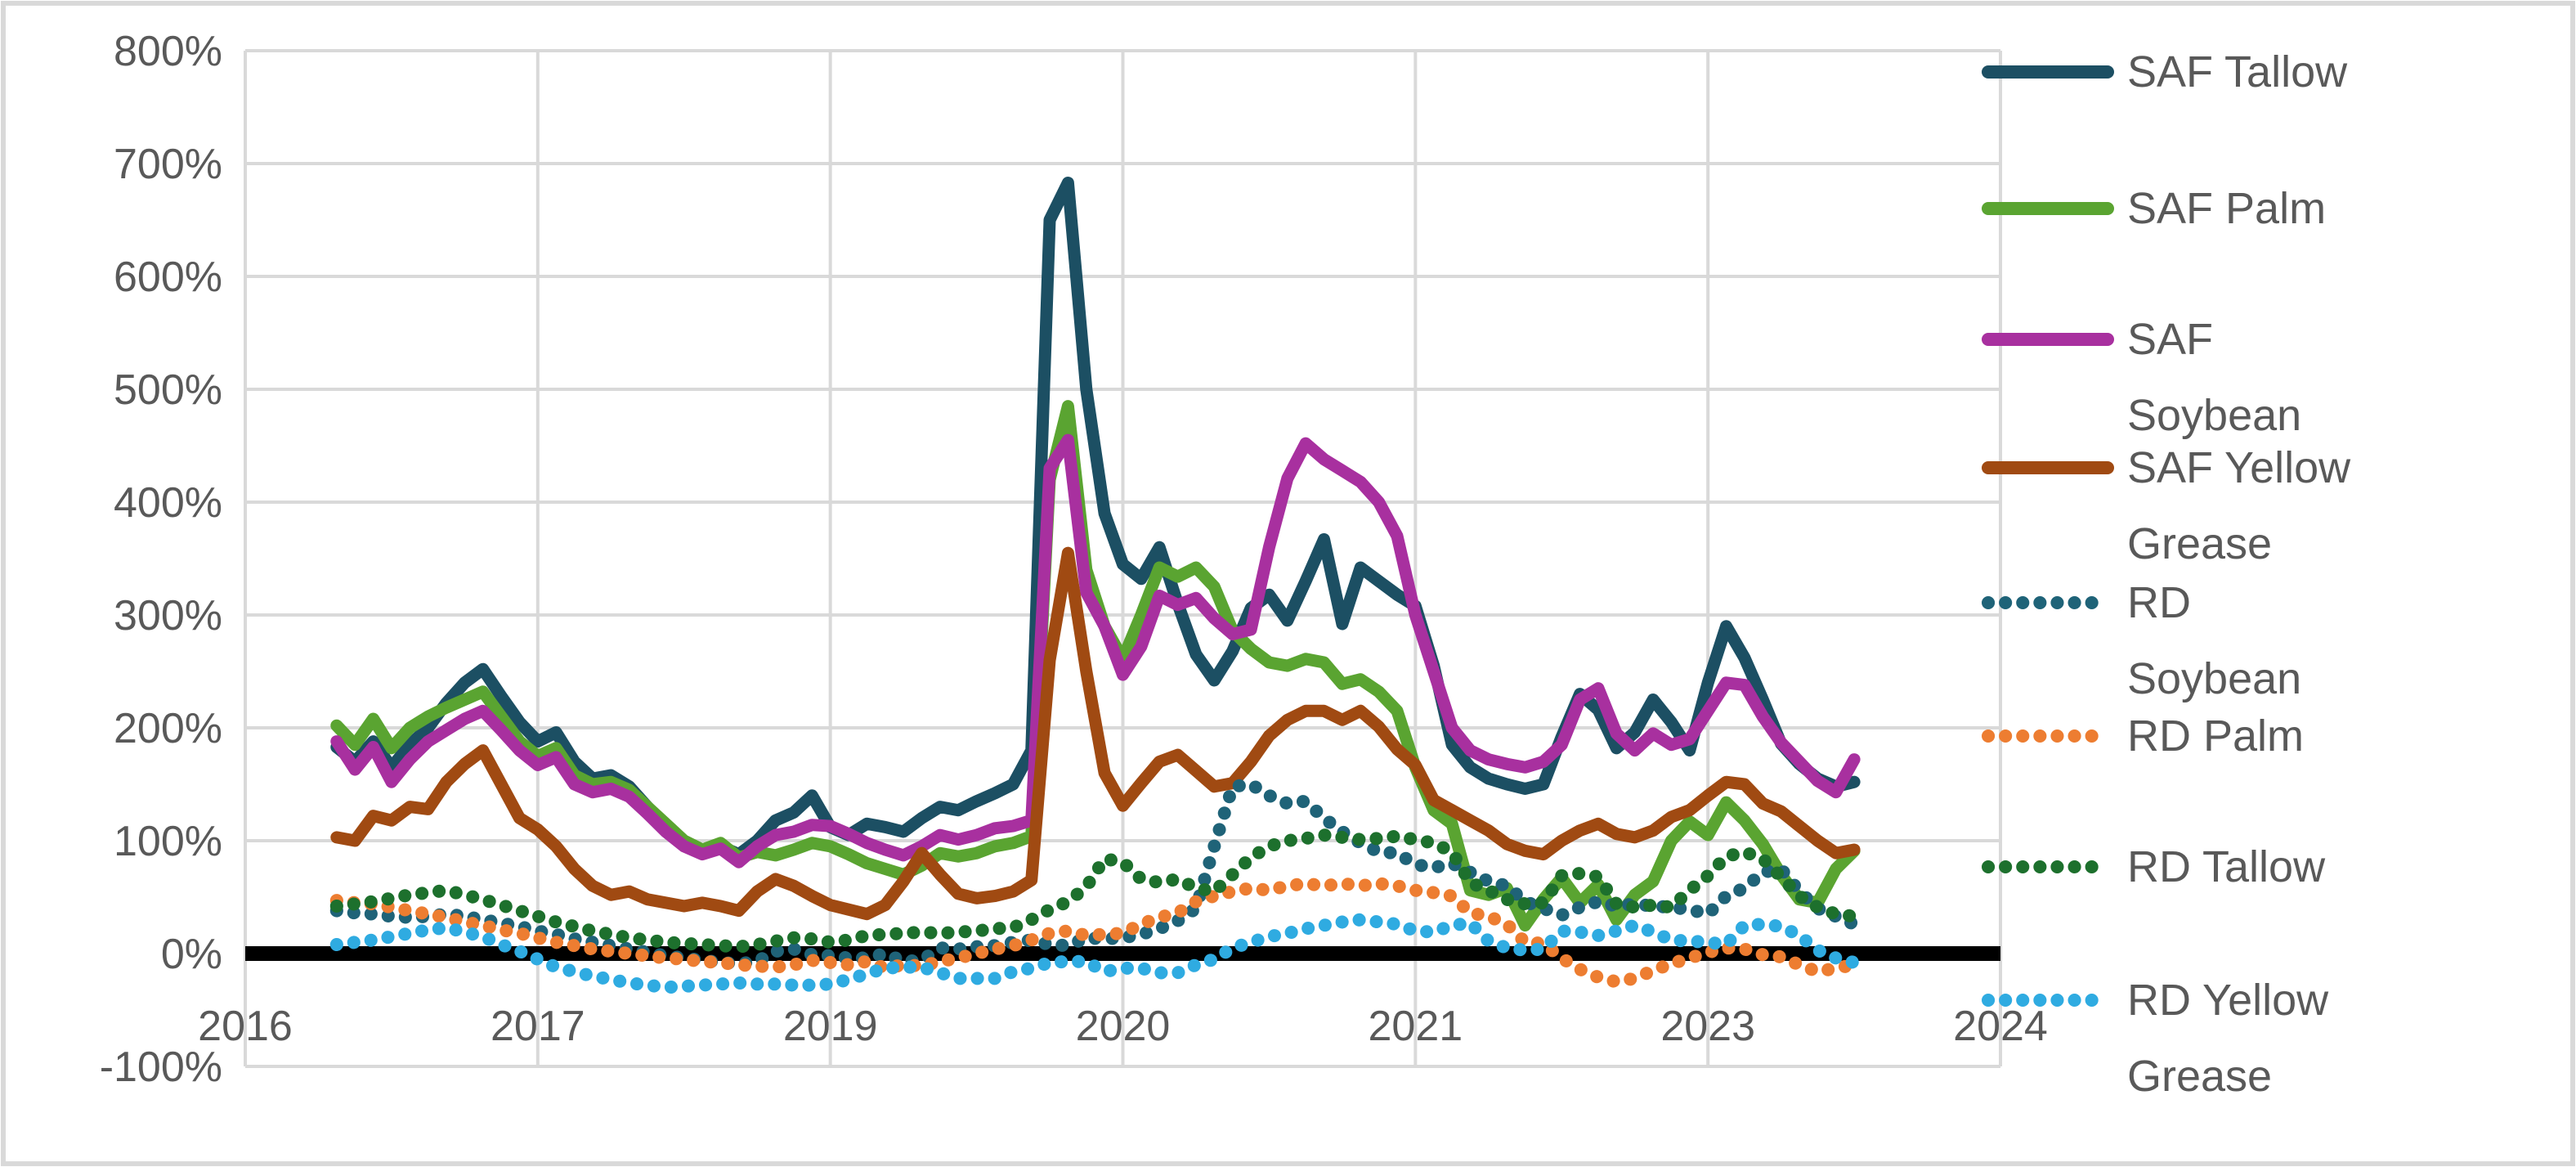 The image size is (2576, 1167). I want to click on x-tick-label: 2020, so click(1123, 1027).